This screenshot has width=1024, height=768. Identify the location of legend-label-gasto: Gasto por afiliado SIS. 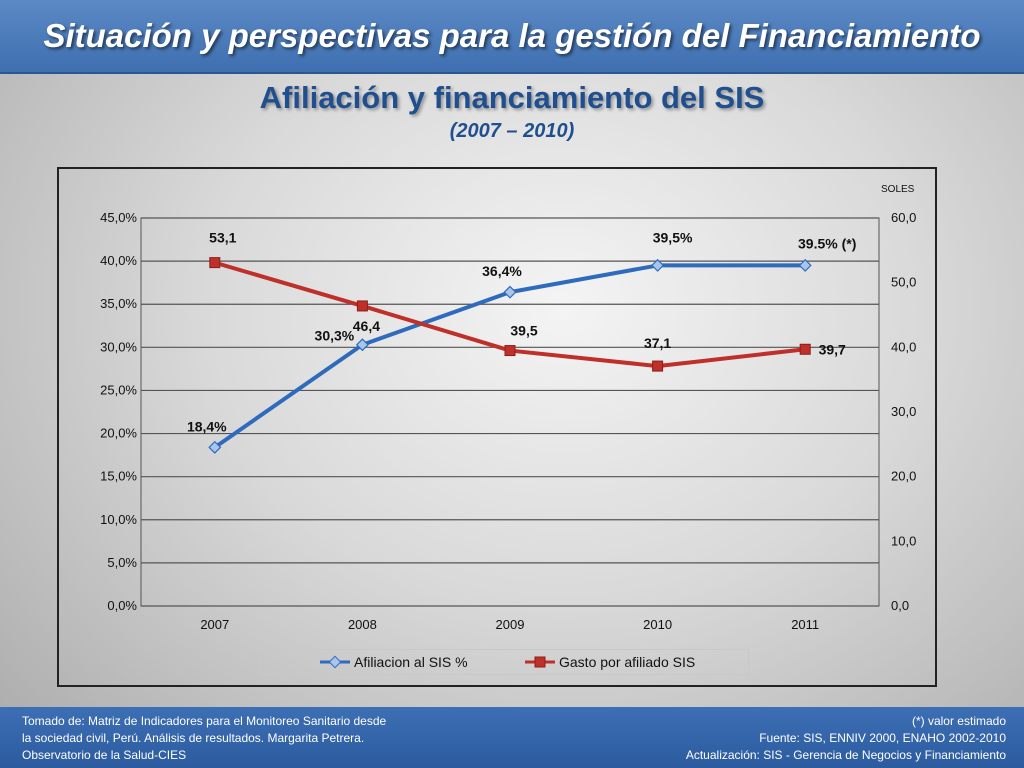
(627, 662).